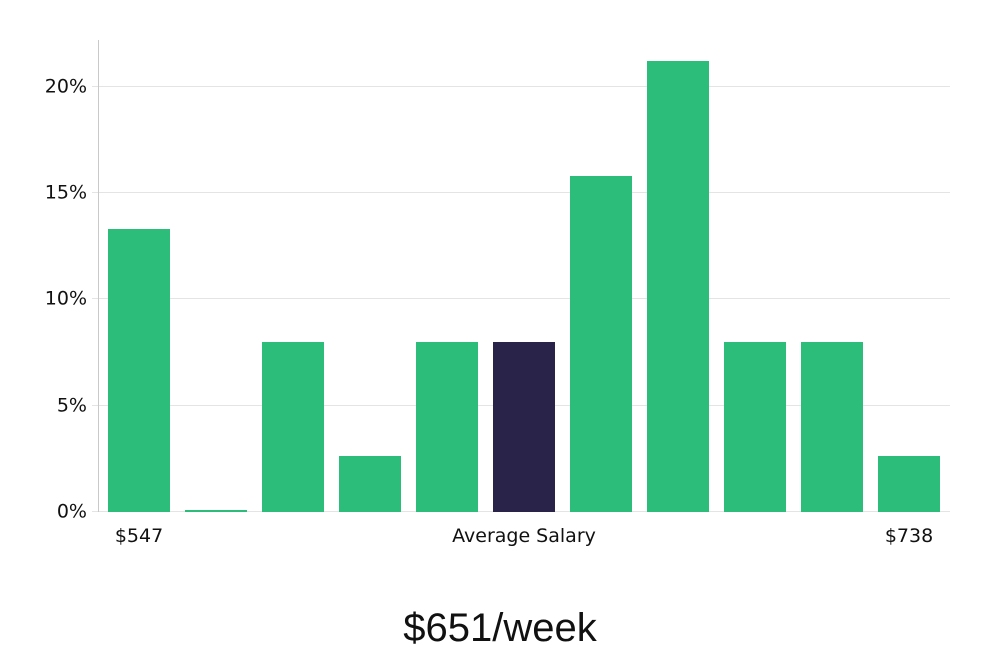 Image resolution: width=1000 pixels, height=660 pixels. What do you see at coordinates (65, 192) in the screenshot?
I see `y-tick-label: 15%` at bounding box center [65, 192].